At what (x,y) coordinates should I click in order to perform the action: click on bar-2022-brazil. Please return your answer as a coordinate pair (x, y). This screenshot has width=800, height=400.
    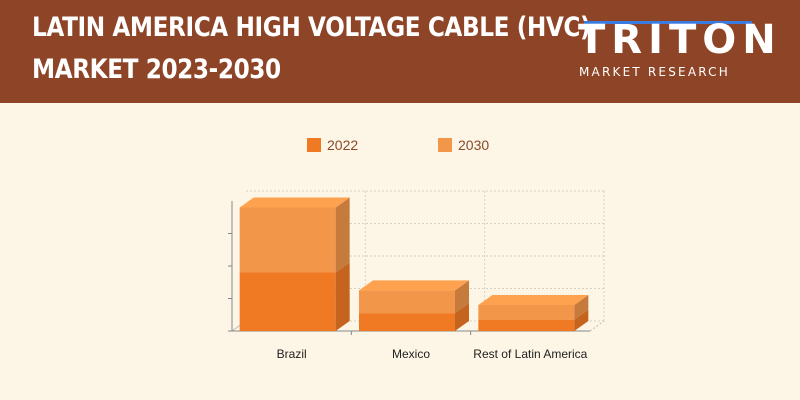
    Looking at the image, I should click on (287, 301).